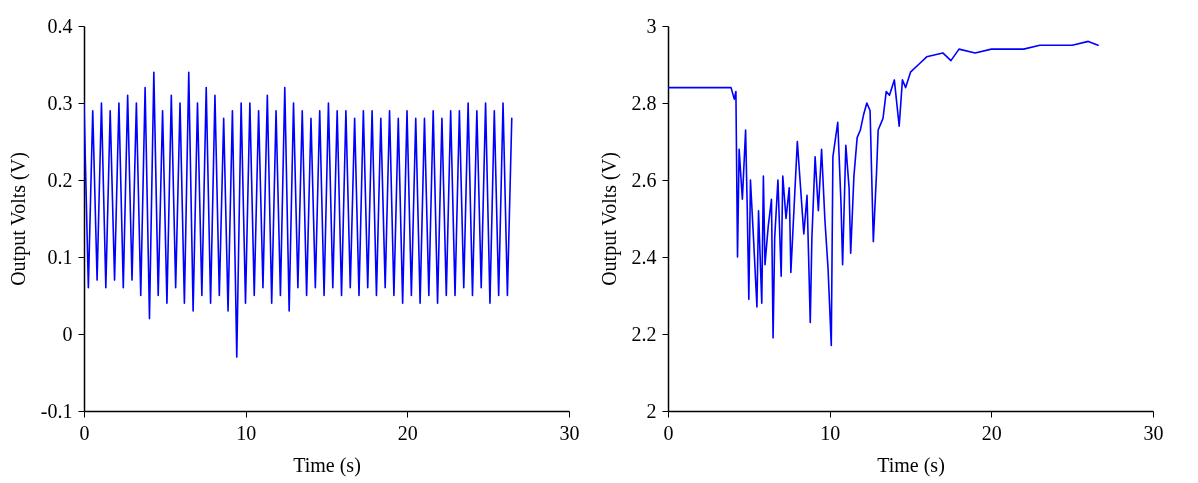 Image resolution: width=1198 pixels, height=483 pixels. What do you see at coordinates (644, 179) in the screenshot?
I see `y-tick-label: 2.6` at bounding box center [644, 179].